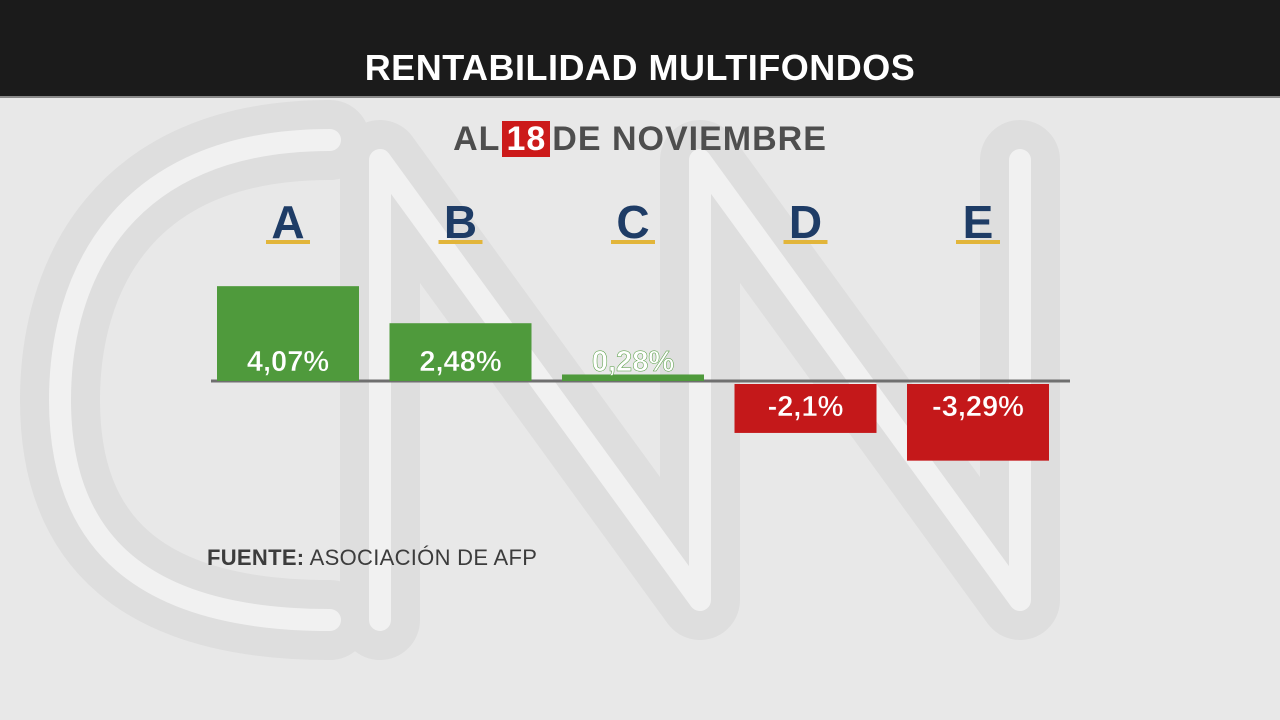  Describe the element at coordinates (460, 222) in the screenshot. I see `category-label-b: B` at that location.